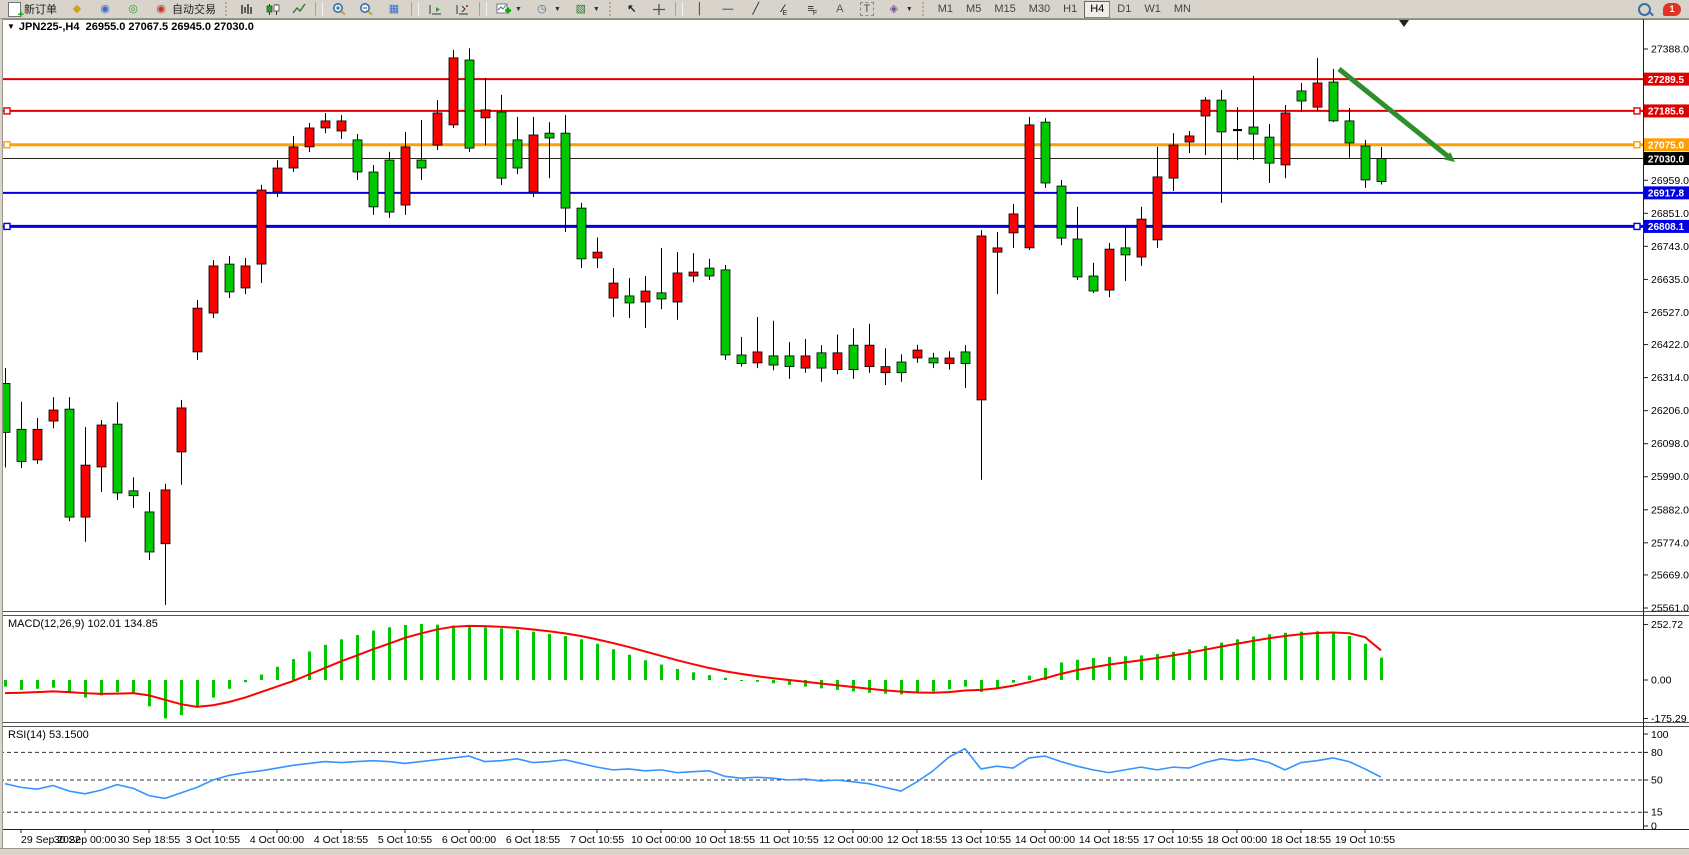 The image size is (1689, 855). Describe the element at coordinates (1005, 8) in the screenshot. I see `timeframe-button-m15: M15` at that location.